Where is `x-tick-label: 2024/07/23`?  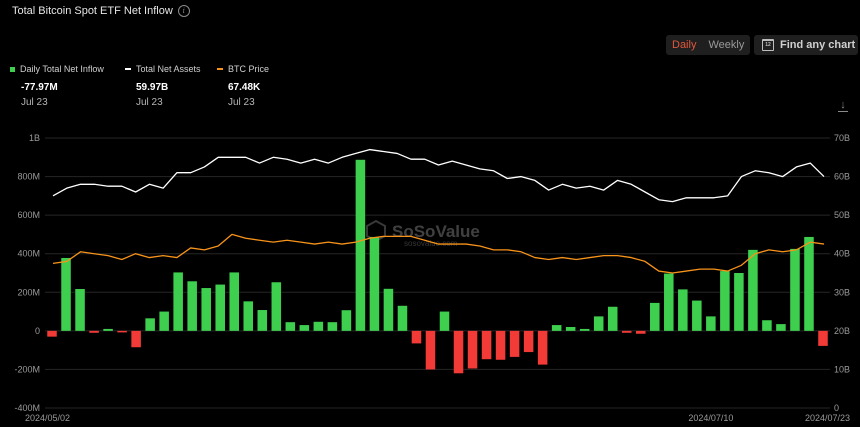
x-tick-label: 2024/07/23 is located at coordinates (827, 418).